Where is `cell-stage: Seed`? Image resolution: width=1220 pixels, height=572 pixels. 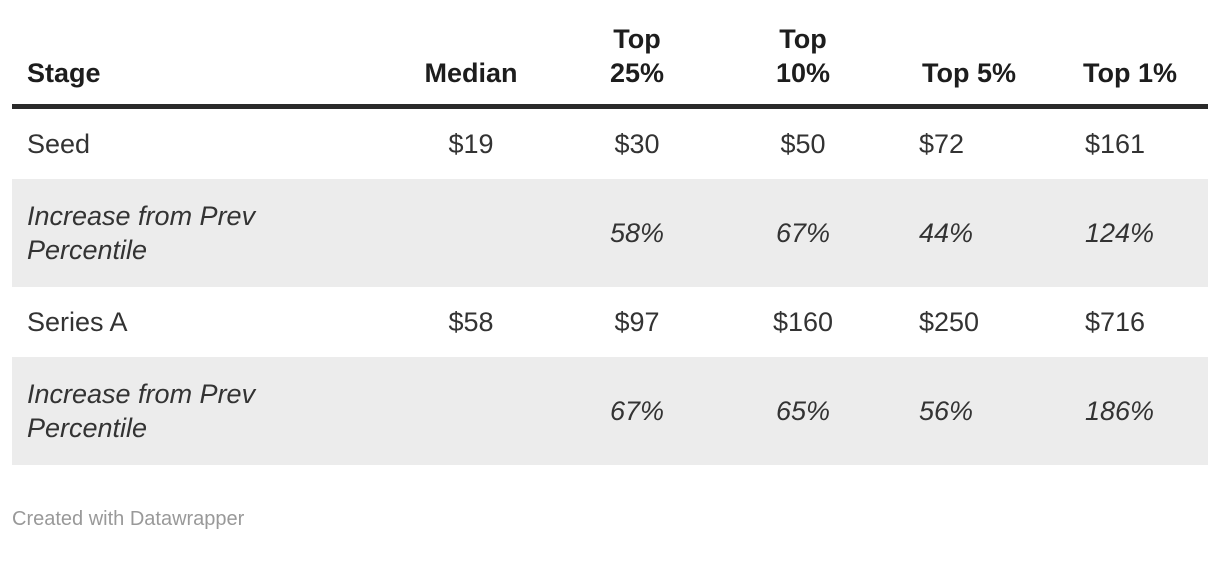
cell-stage: Seed is located at coordinates (59, 144).